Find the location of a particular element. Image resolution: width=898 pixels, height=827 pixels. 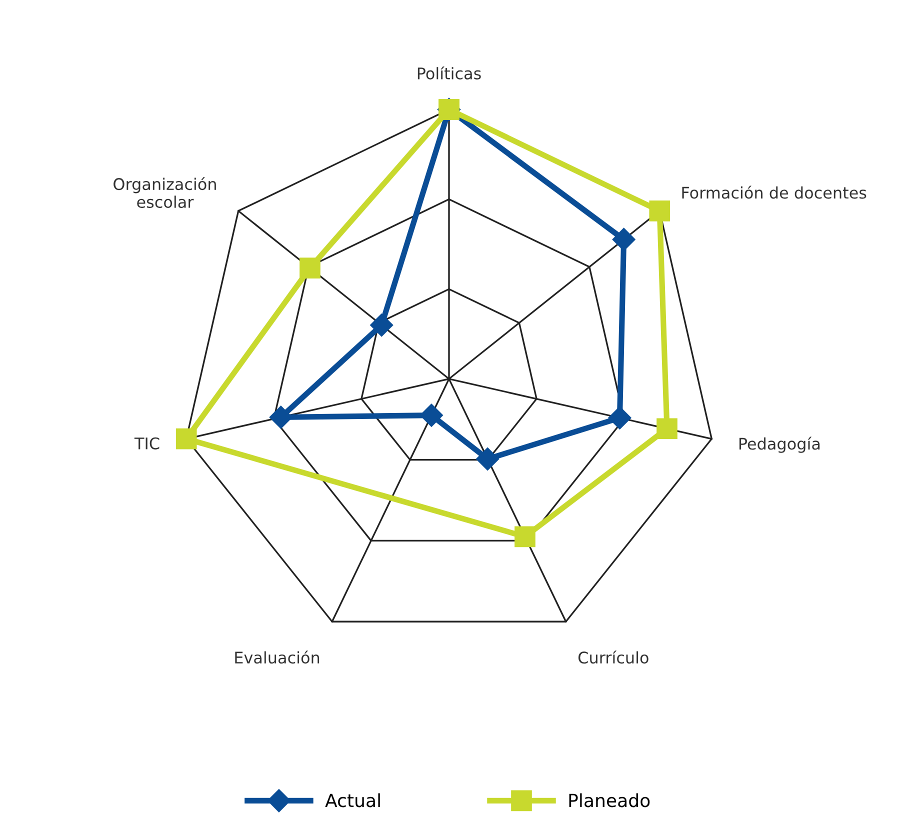

spoke-label: TIC is located at coordinates (147, 443).